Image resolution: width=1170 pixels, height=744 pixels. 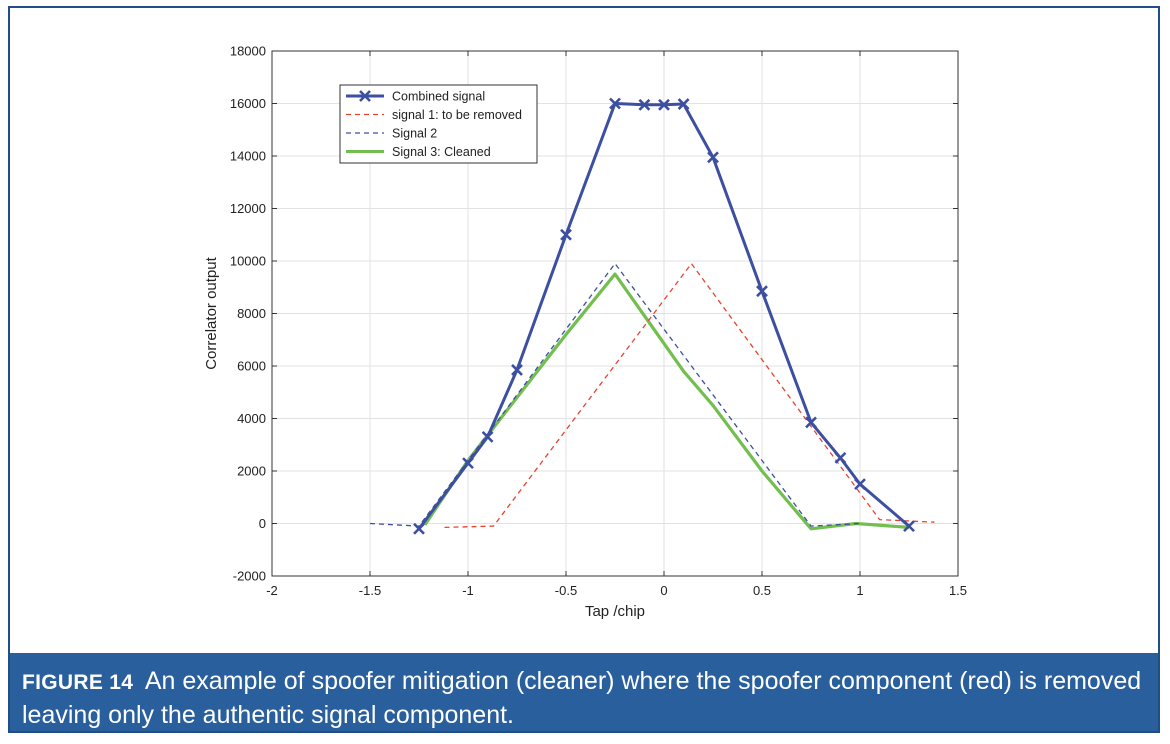 What do you see at coordinates (251, 366) in the screenshot?
I see `y-tick-label: 6000` at bounding box center [251, 366].